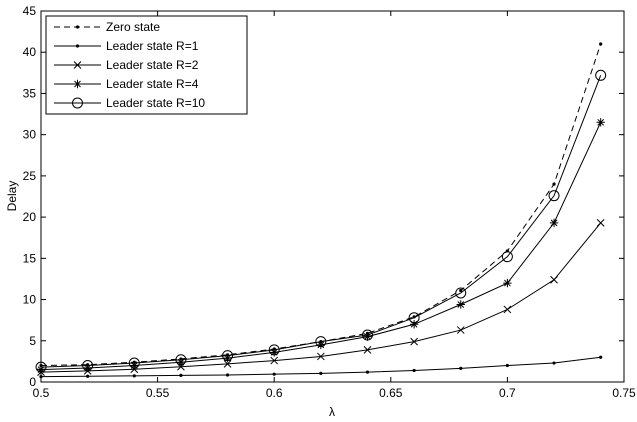 The width and height of the screenshot is (637, 422). I want to click on legend-label: Zero state, so click(133, 27).